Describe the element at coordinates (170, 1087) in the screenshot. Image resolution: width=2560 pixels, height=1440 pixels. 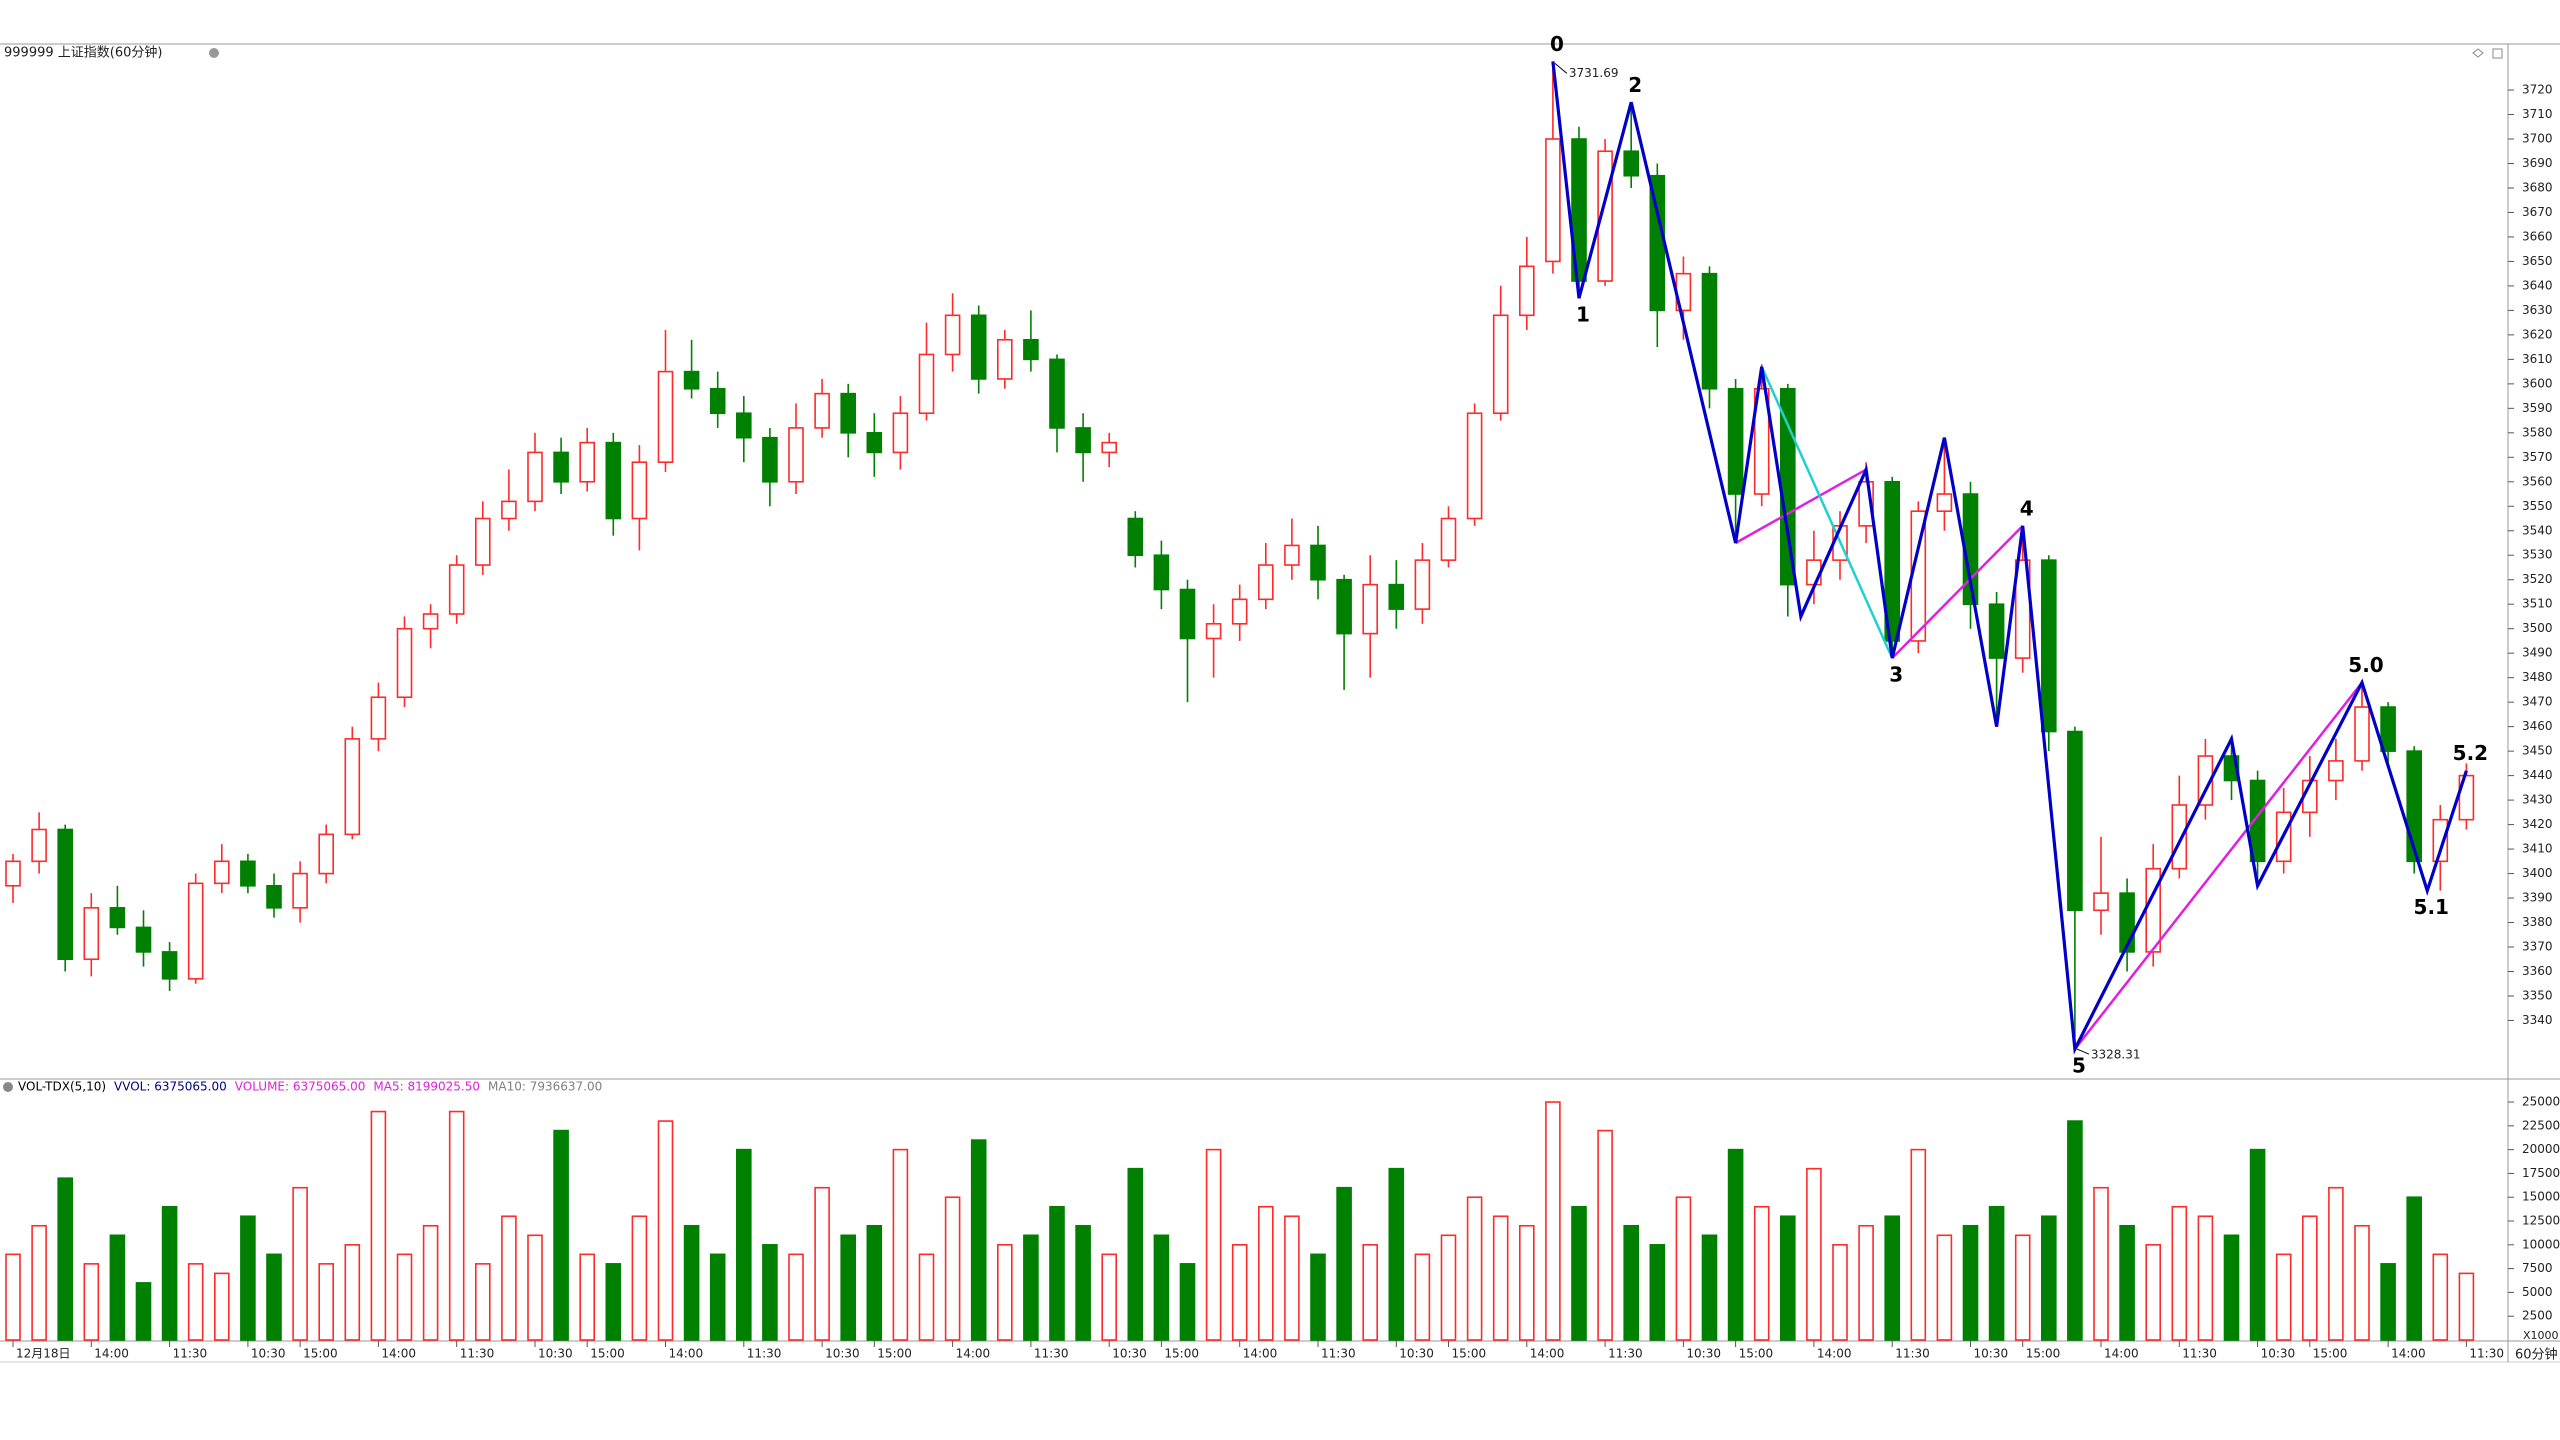
I see `volume-header: VVOL: 6375065.00` at that location.